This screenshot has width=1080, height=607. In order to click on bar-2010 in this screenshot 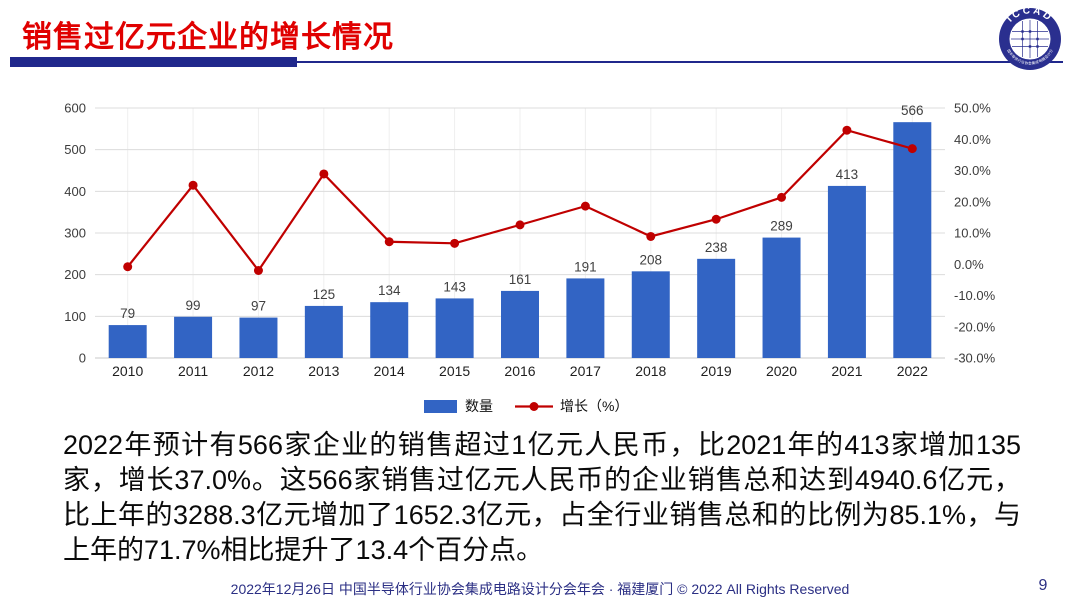, I will do `click(127, 341)`.